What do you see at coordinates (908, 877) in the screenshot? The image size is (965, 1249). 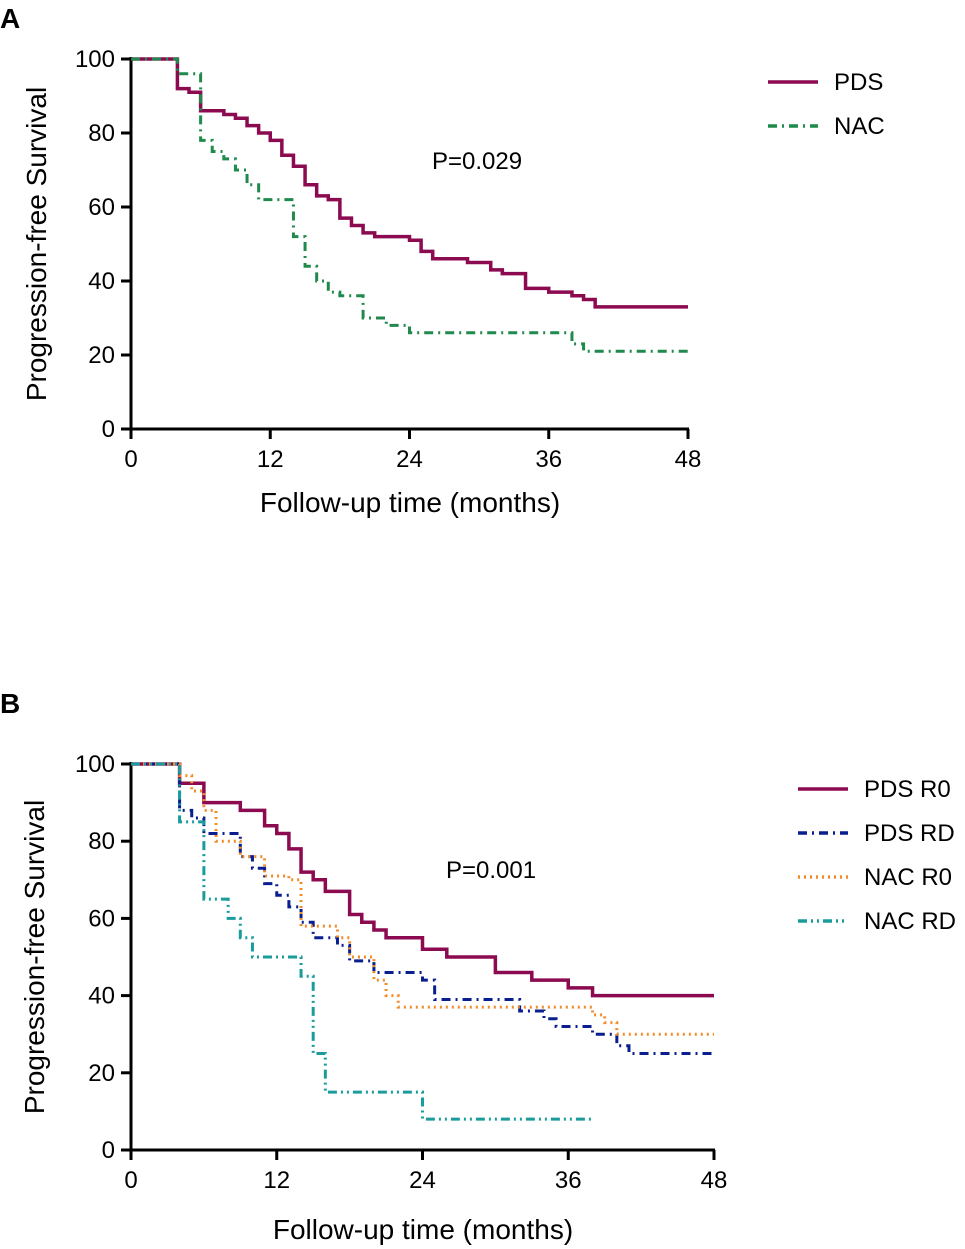 I see `legend-label: NAC R0` at bounding box center [908, 877].